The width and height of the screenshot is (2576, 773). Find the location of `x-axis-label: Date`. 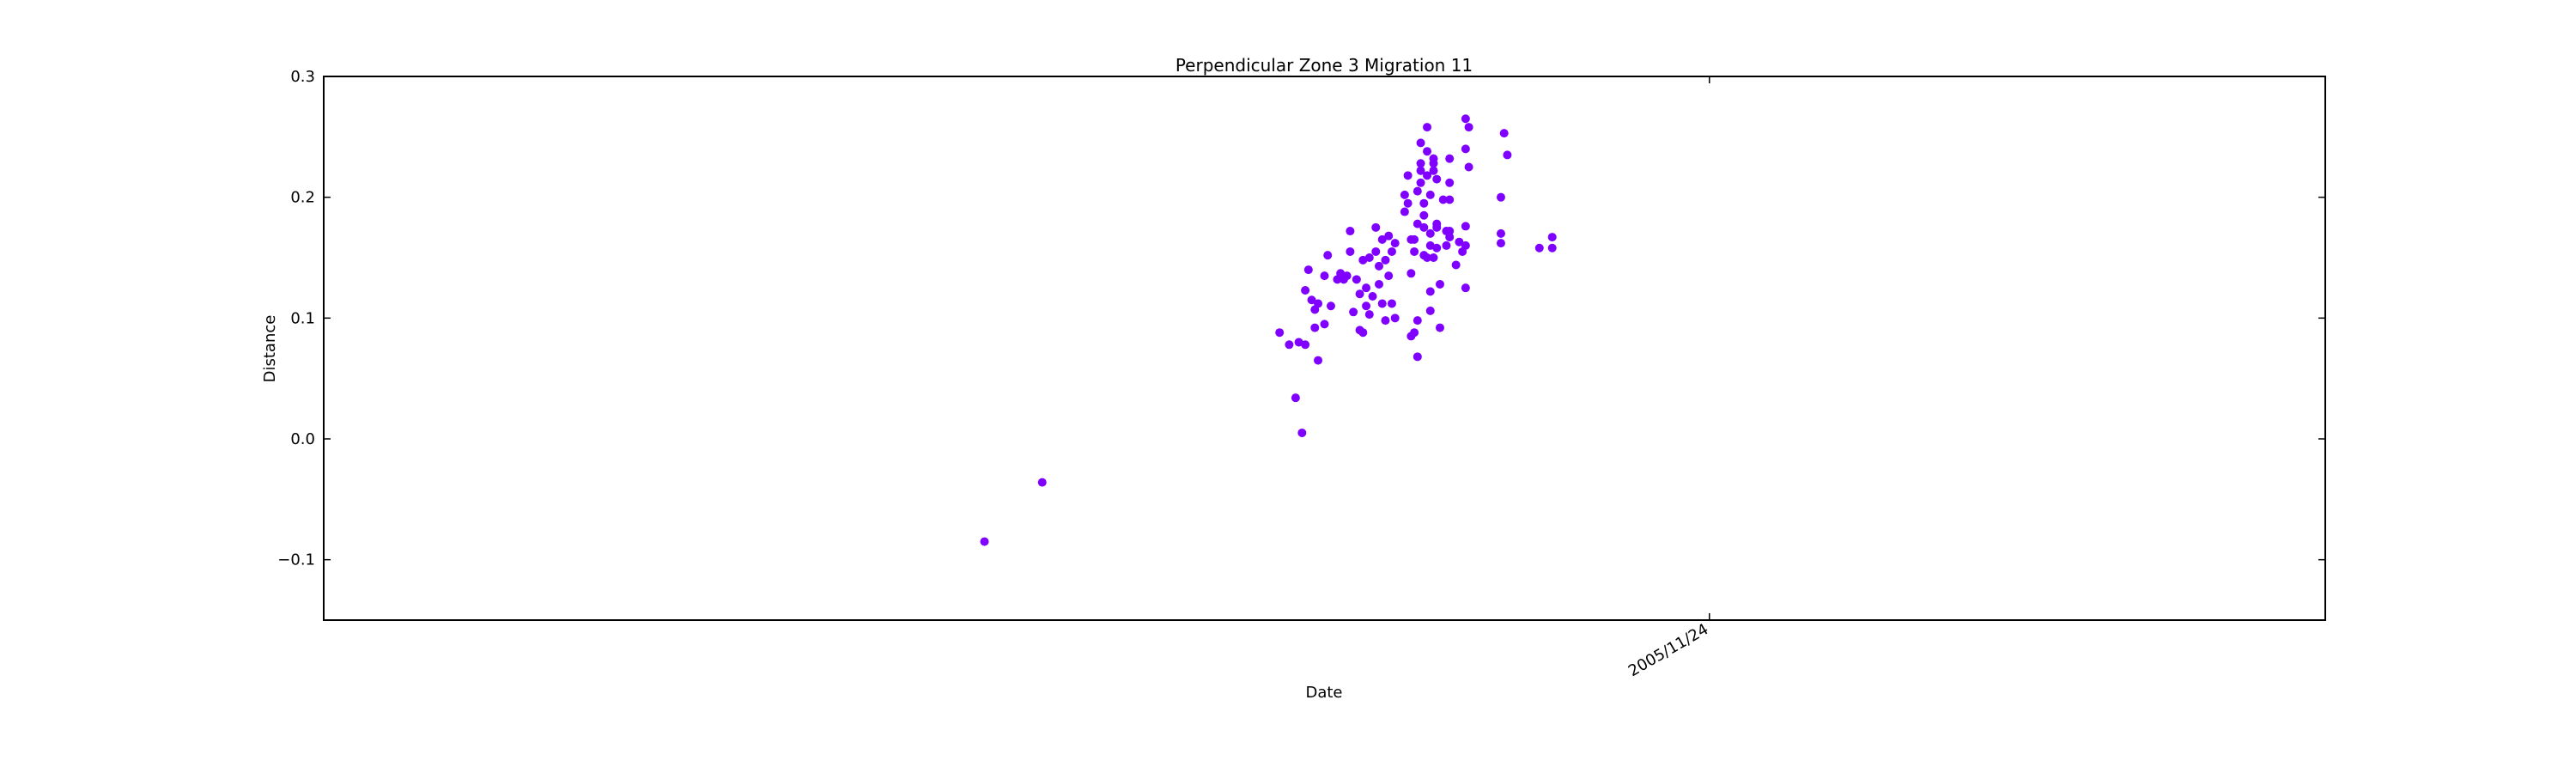

x-axis-label: Date is located at coordinates (1323, 693).